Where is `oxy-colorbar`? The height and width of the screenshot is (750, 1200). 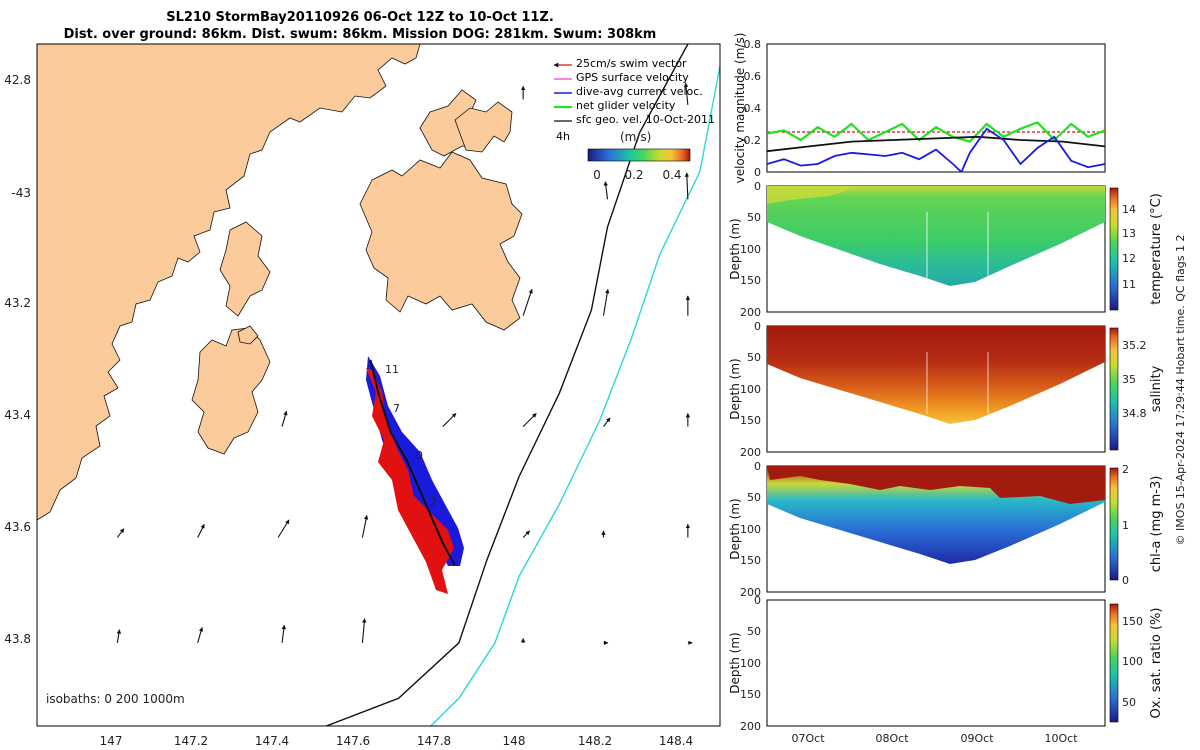 oxy-colorbar is located at coordinates (1114, 663).